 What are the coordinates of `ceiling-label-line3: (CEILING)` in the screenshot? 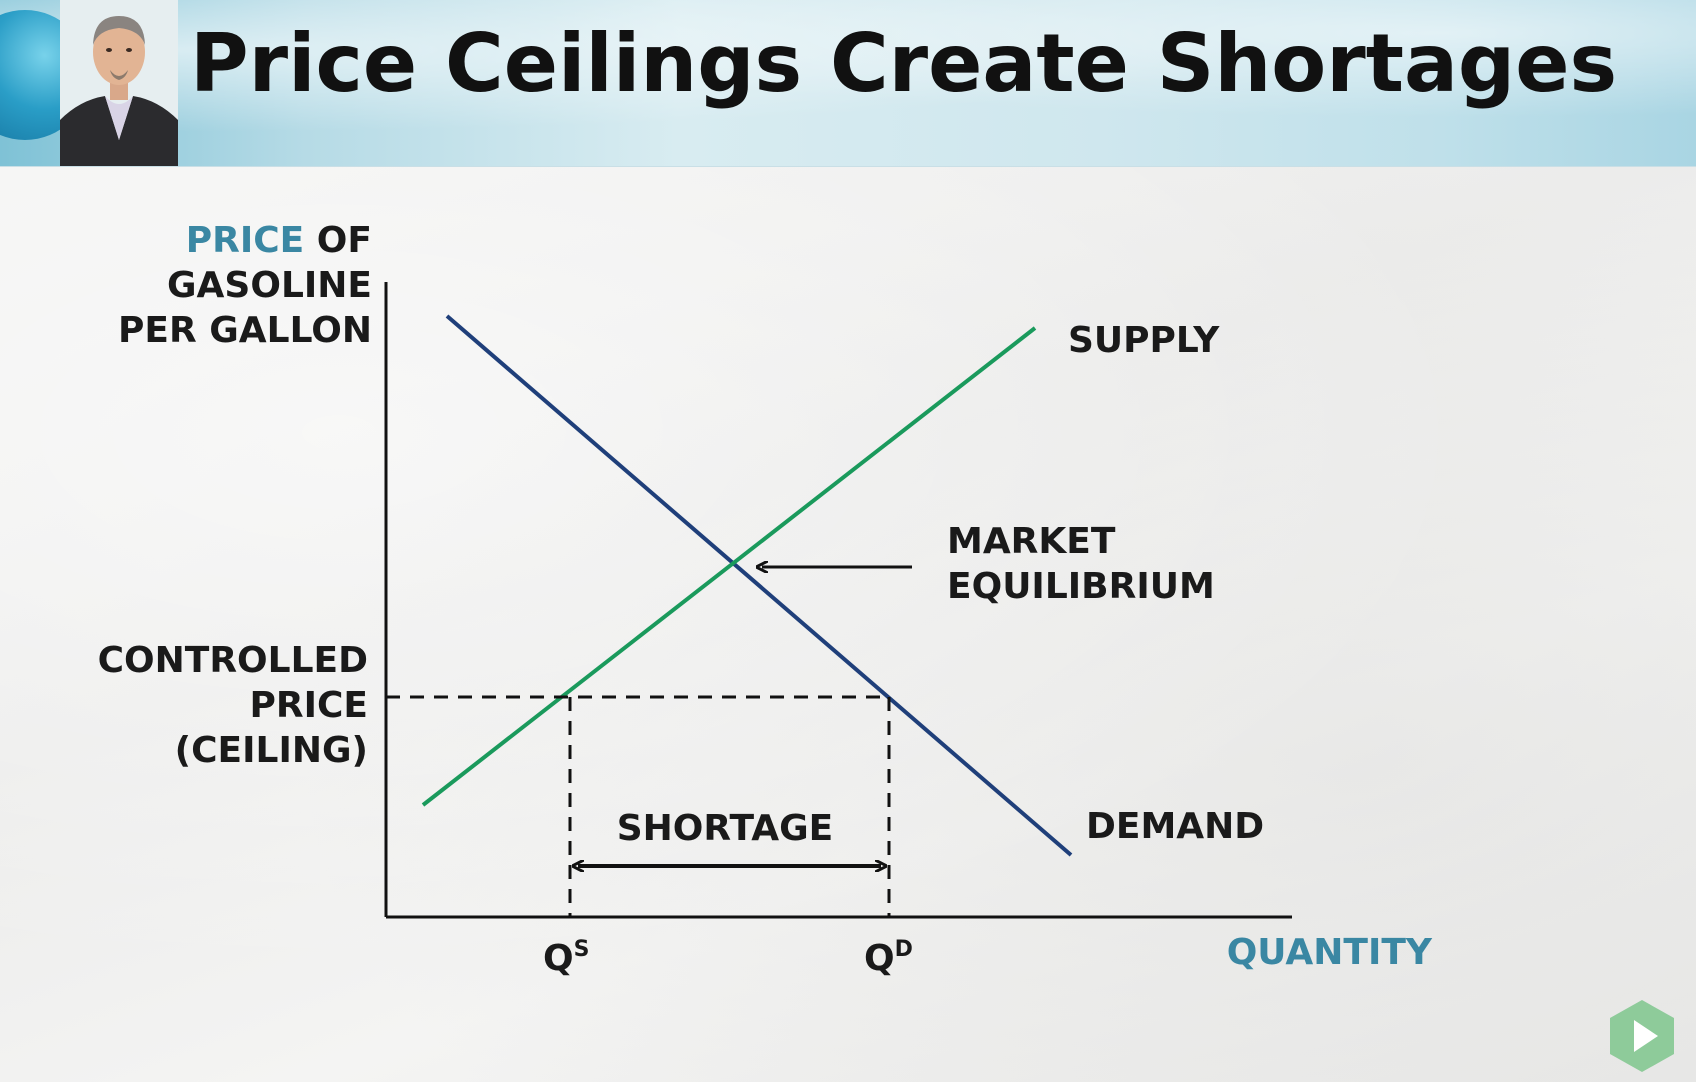 It's located at (271, 750).